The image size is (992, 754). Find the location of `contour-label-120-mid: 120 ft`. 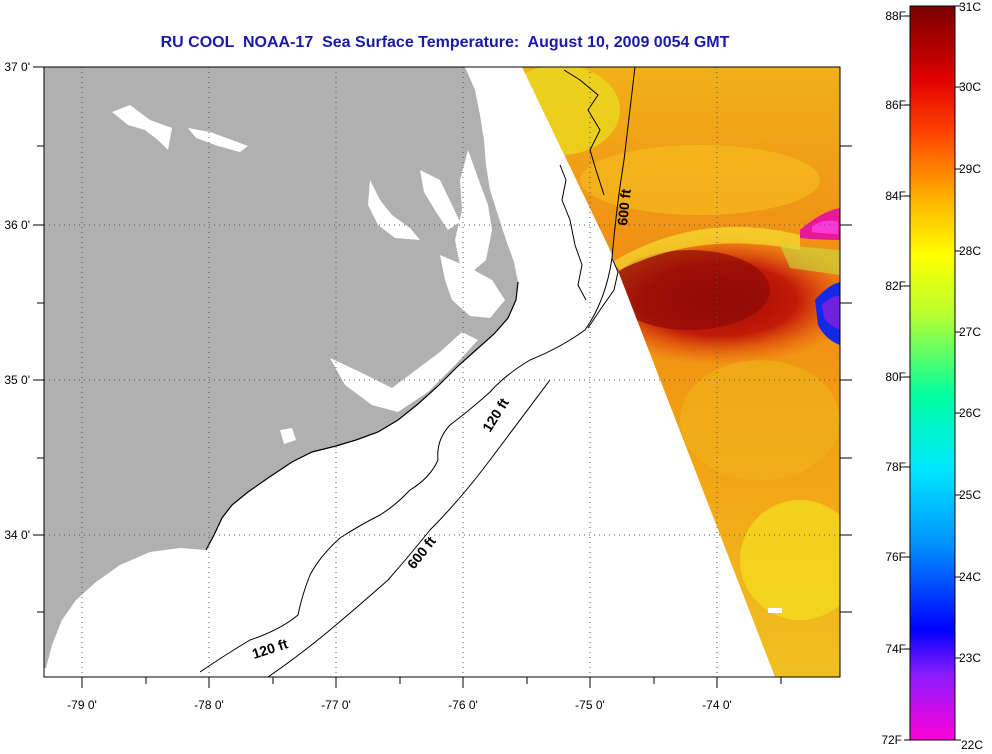

contour-label-120-mid: 120 ft is located at coordinates (495, 415).